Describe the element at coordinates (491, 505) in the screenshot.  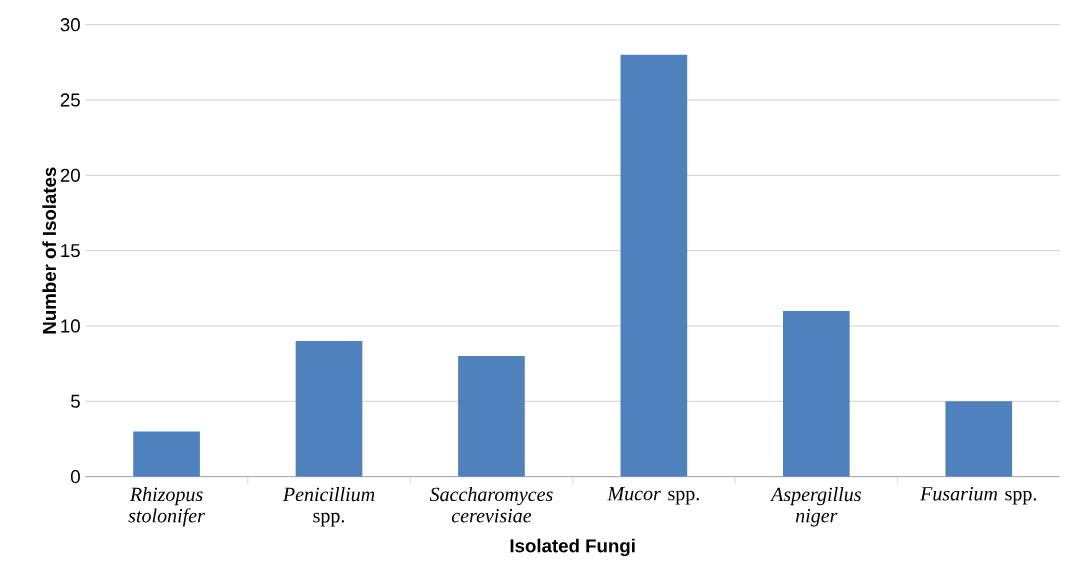
I see `x-tick-label: Saccharomyces cerevisiae` at that location.